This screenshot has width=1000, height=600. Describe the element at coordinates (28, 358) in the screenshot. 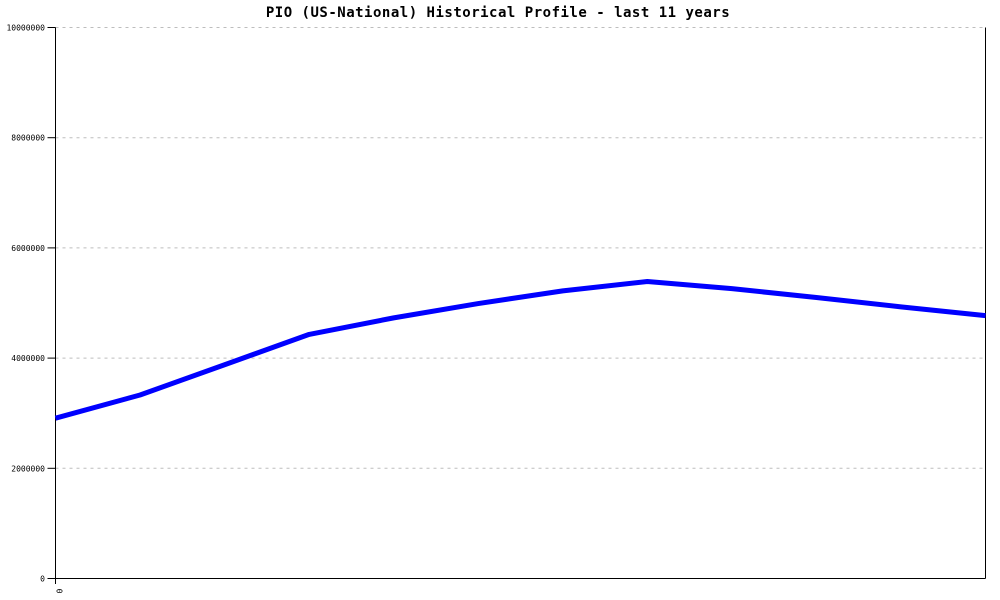

I see `y-tick-label: 4000000` at that location.